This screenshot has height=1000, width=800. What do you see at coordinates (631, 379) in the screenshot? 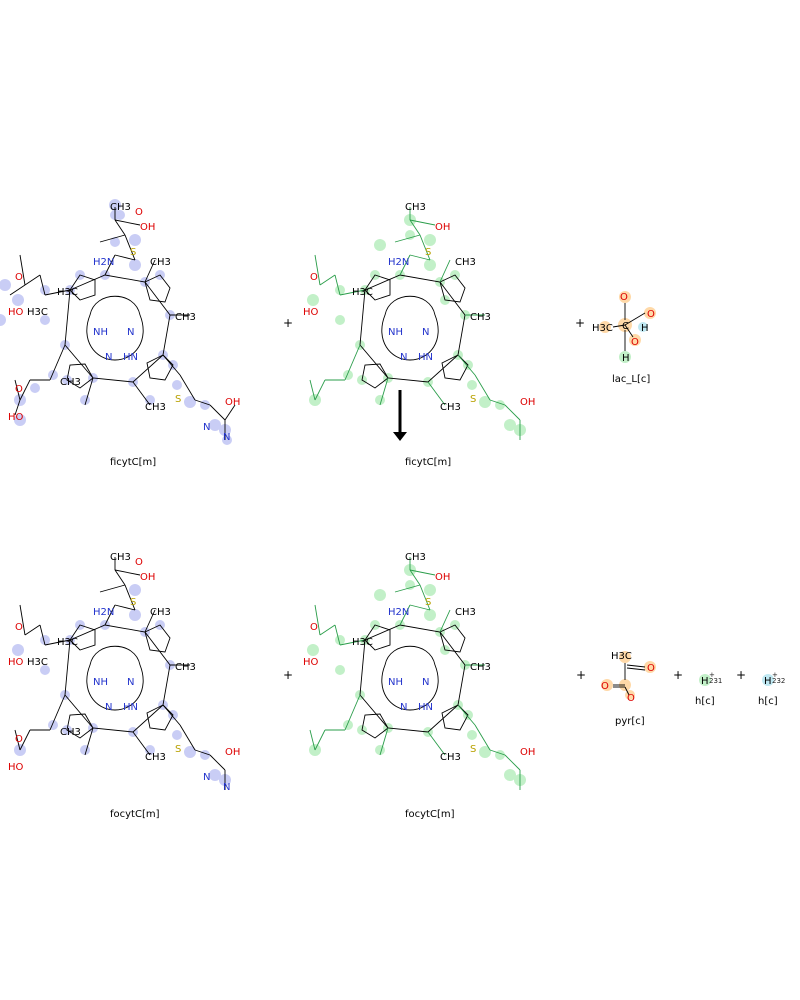
I see `lac-name: lac_L[c]` at bounding box center [631, 379].